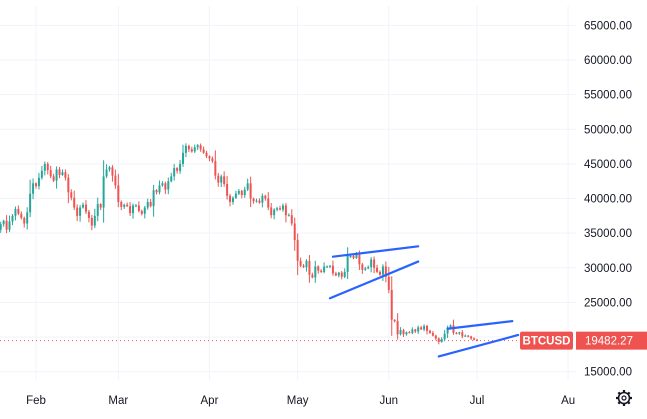  What do you see at coordinates (609, 342) in the screenshot?
I see `last-price-label: 19482.27` at bounding box center [609, 342].